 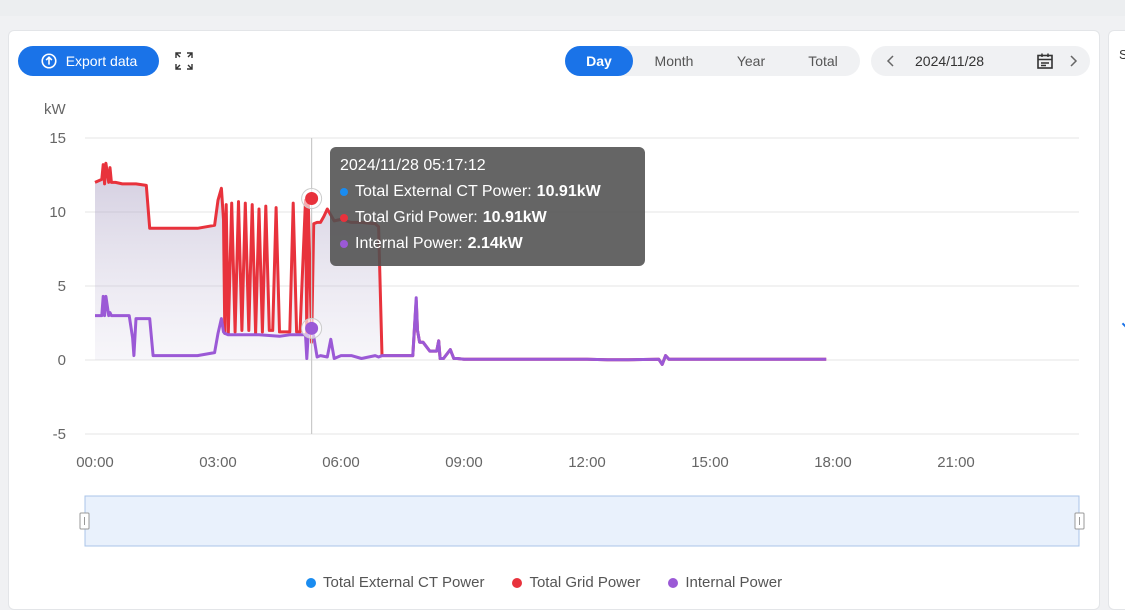 What do you see at coordinates (95, 462) in the screenshot?
I see `x-tick-label: 00:00` at bounding box center [95, 462].